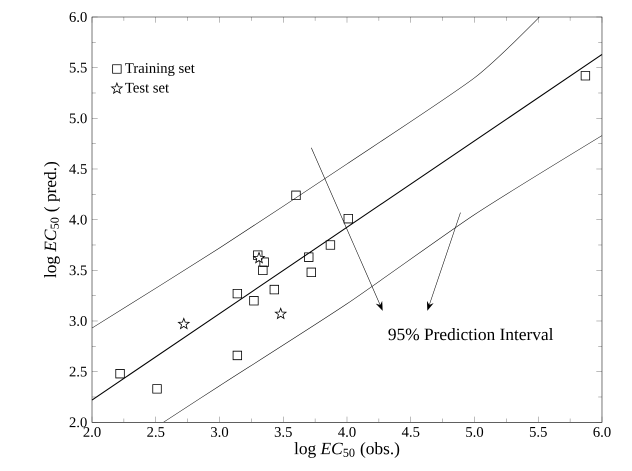  I want to click on x-axis-title: log EC$_{50}$ (obs.), so click(347, 450).